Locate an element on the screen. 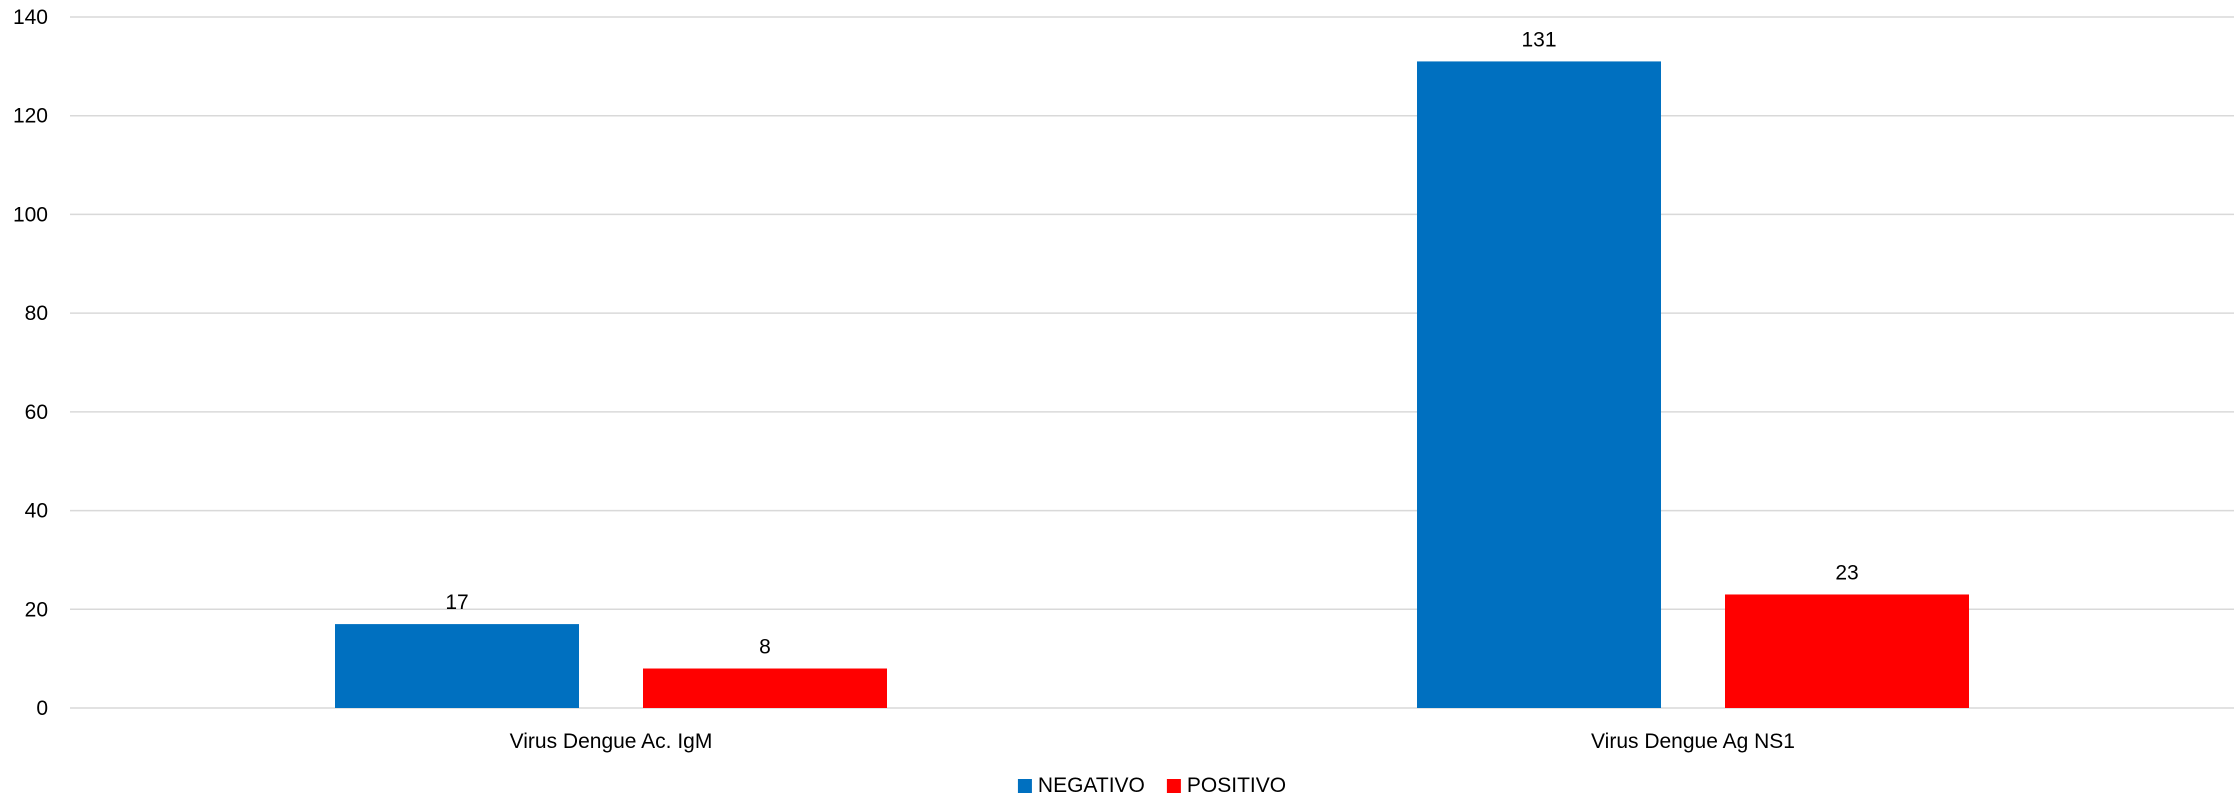  x-category-label: Virus Dengue Ag NS1 is located at coordinates (1693, 741).